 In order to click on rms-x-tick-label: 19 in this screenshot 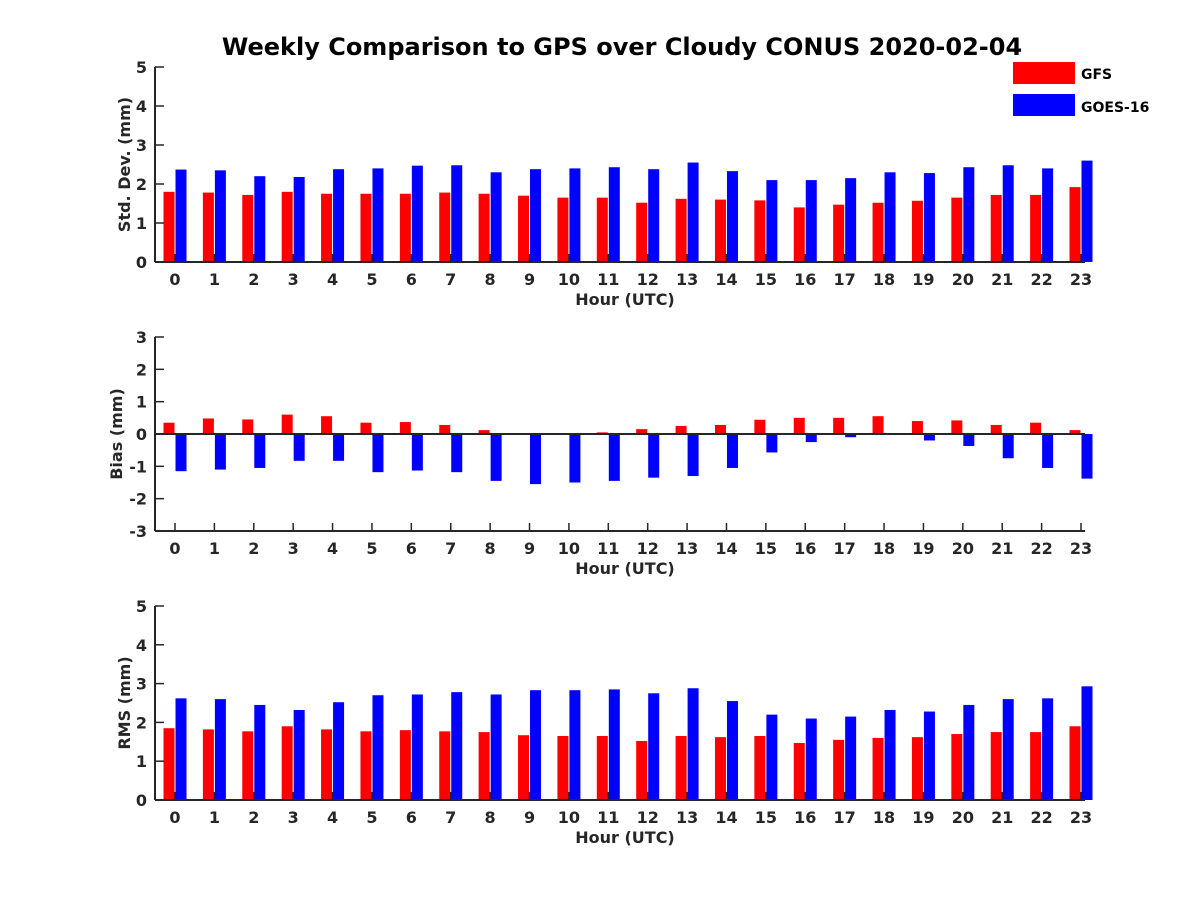, I will do `click(923, 817)`.